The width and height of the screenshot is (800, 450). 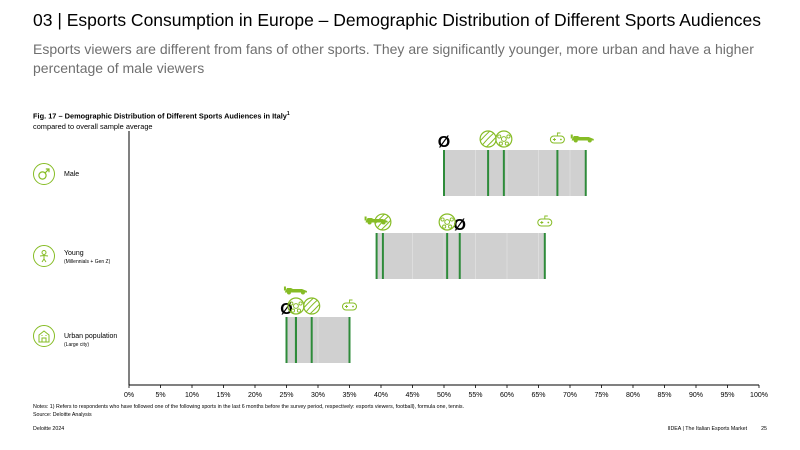 What do you see at coordinates (44, 256) in the screenshot?
I see `young-person-icon` at bounding box center [44, 256].